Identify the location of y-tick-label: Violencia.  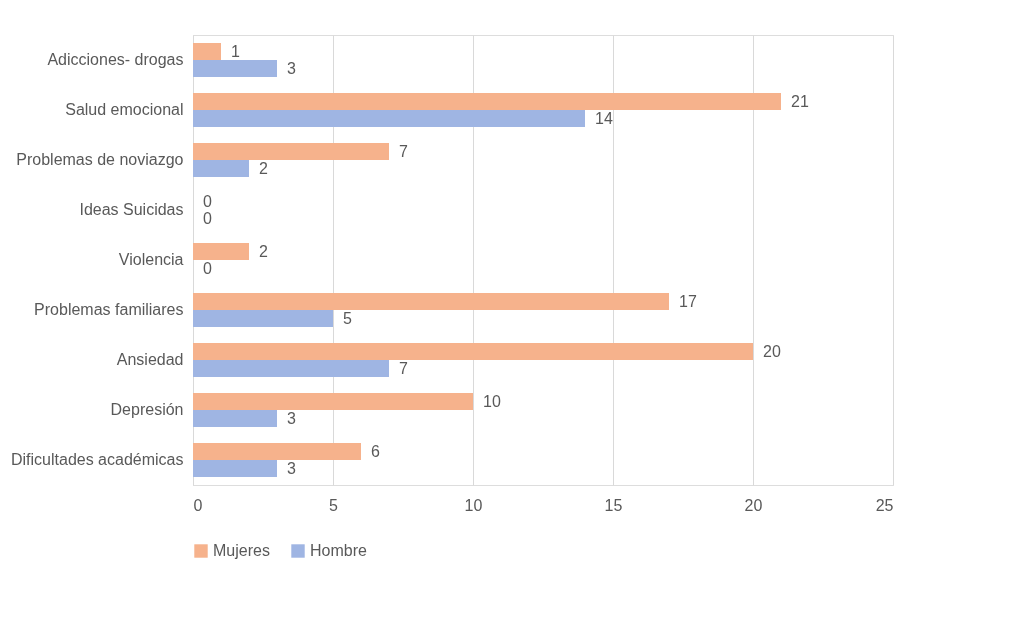
(151, 259).